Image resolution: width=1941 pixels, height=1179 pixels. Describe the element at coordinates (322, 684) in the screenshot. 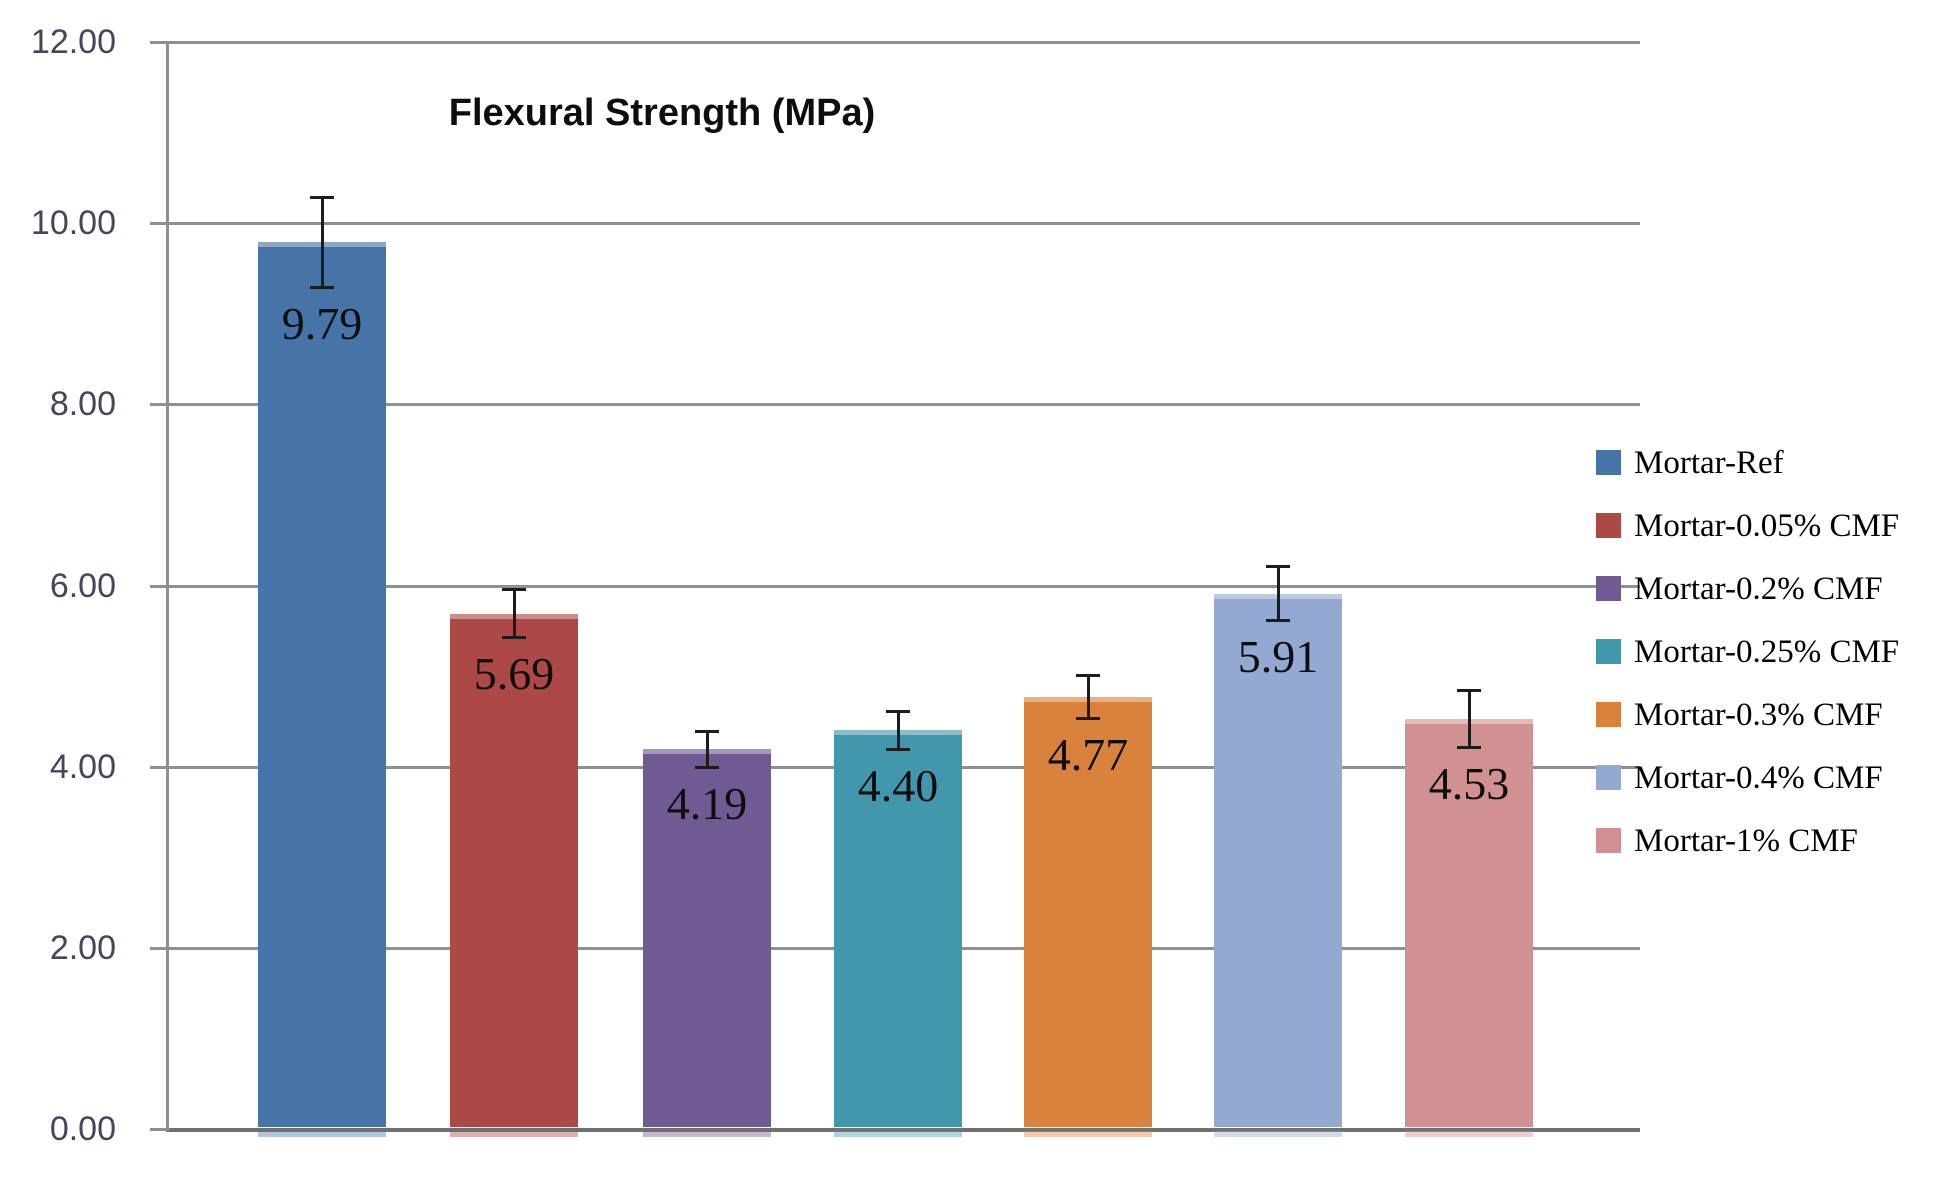

I see `bar-Mortar-Ref` at that location.